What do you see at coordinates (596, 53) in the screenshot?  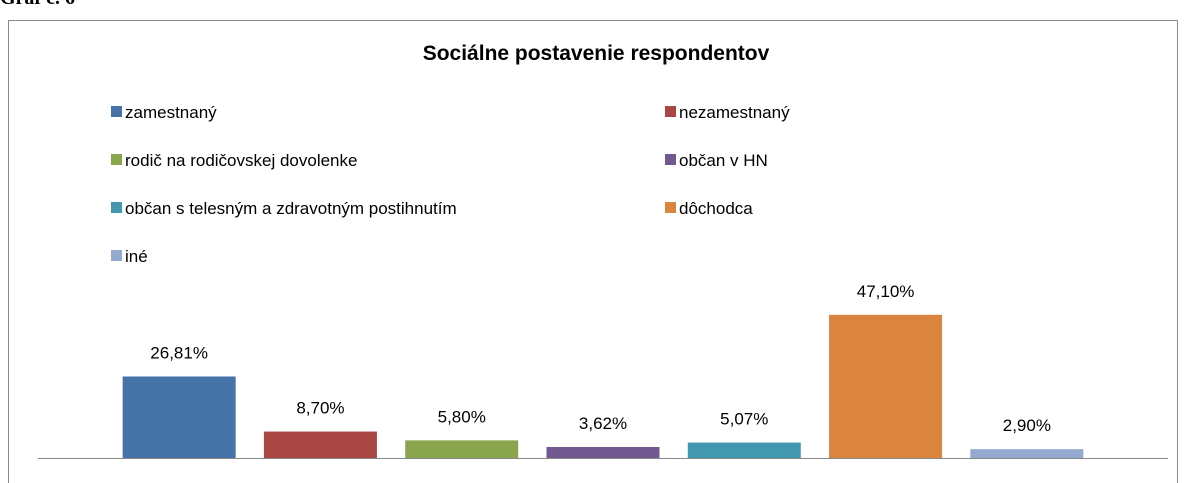 I see `chart-title: Sociálne postavenie respondentov` at bounding box center [596, 53].